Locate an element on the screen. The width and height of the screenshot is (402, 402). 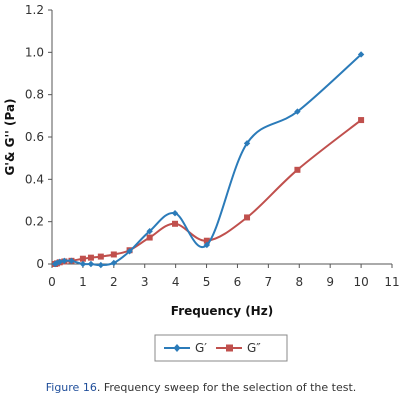
x-tick-label: 6 is located at coordinates (238, 282).